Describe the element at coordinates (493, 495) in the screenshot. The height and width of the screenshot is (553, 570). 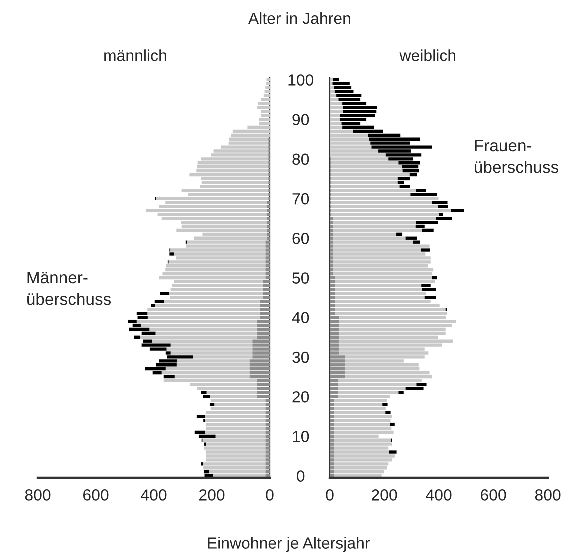
I see `x-tick-label: 600` at that location.